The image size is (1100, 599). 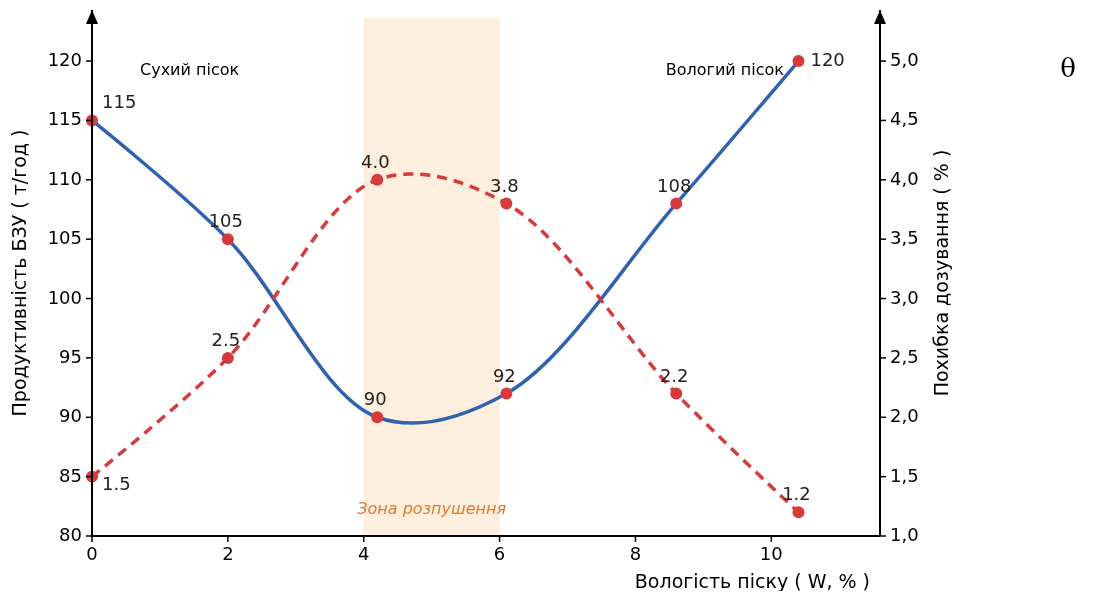 I want to click on y2-tick-label: 2,0, so click(x=904, y=416).